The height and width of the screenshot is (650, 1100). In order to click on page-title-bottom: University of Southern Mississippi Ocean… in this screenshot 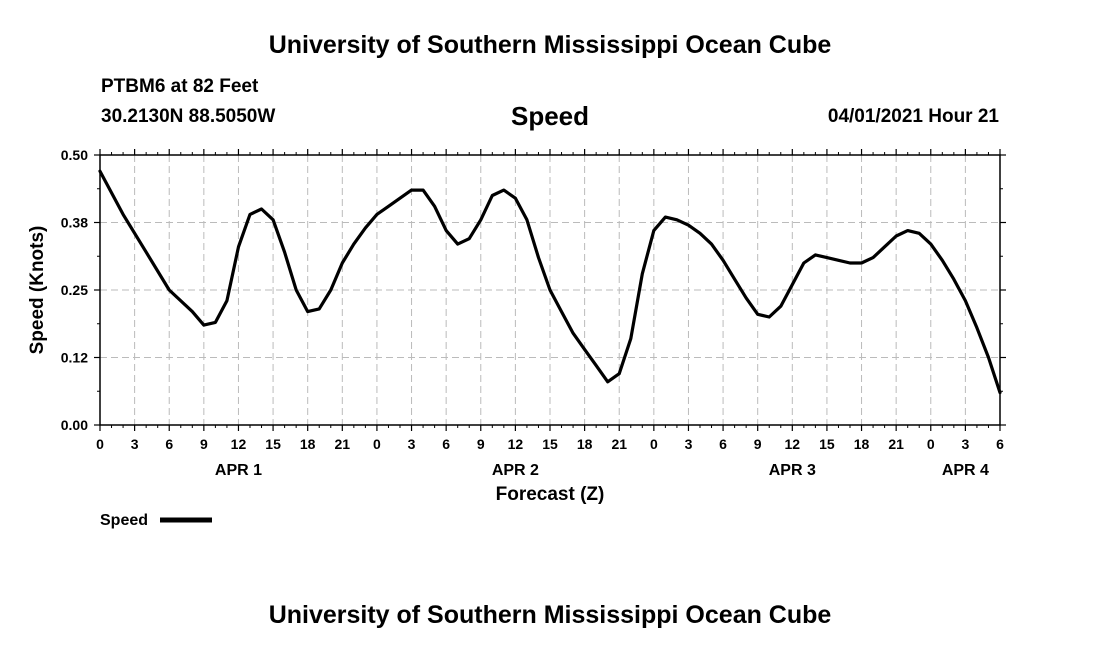, I will do `click(550, 615)`.